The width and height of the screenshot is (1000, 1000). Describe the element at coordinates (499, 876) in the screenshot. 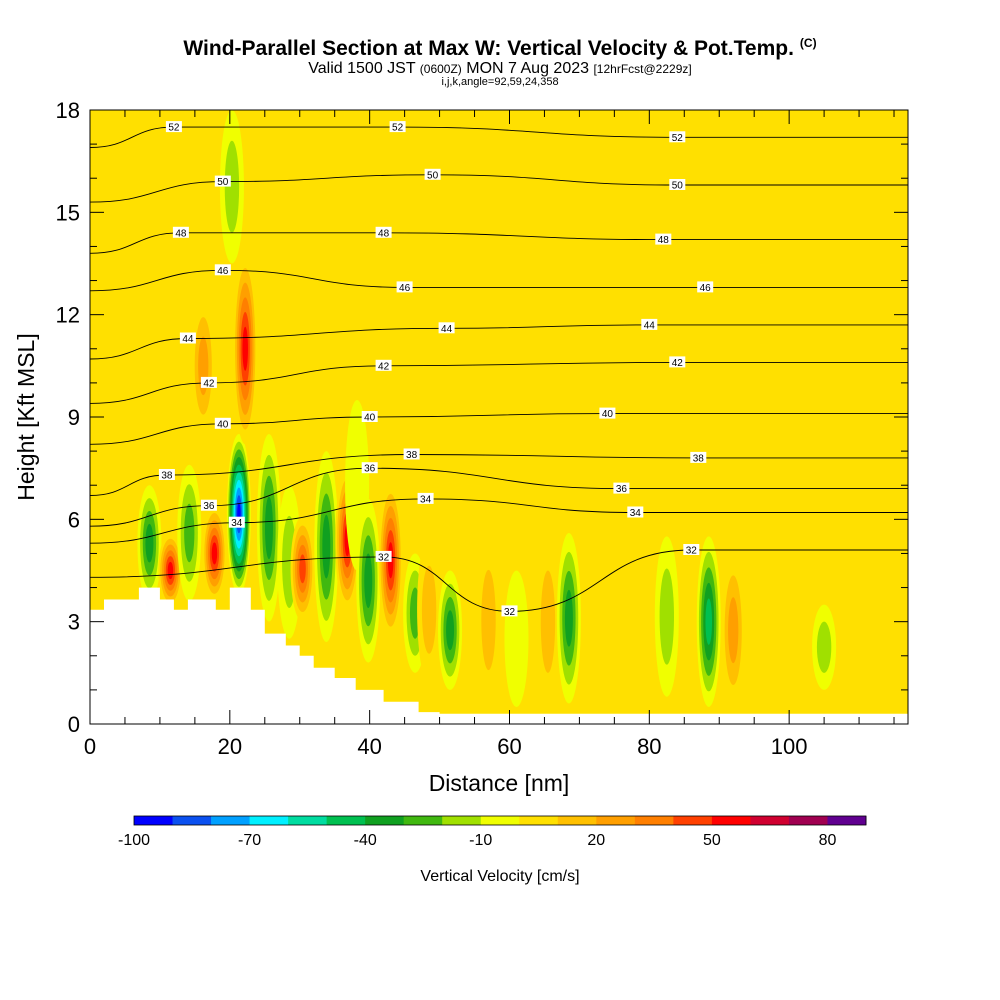

I see `colorbar-title: Vertical Velocity [cm/s]` at that location.